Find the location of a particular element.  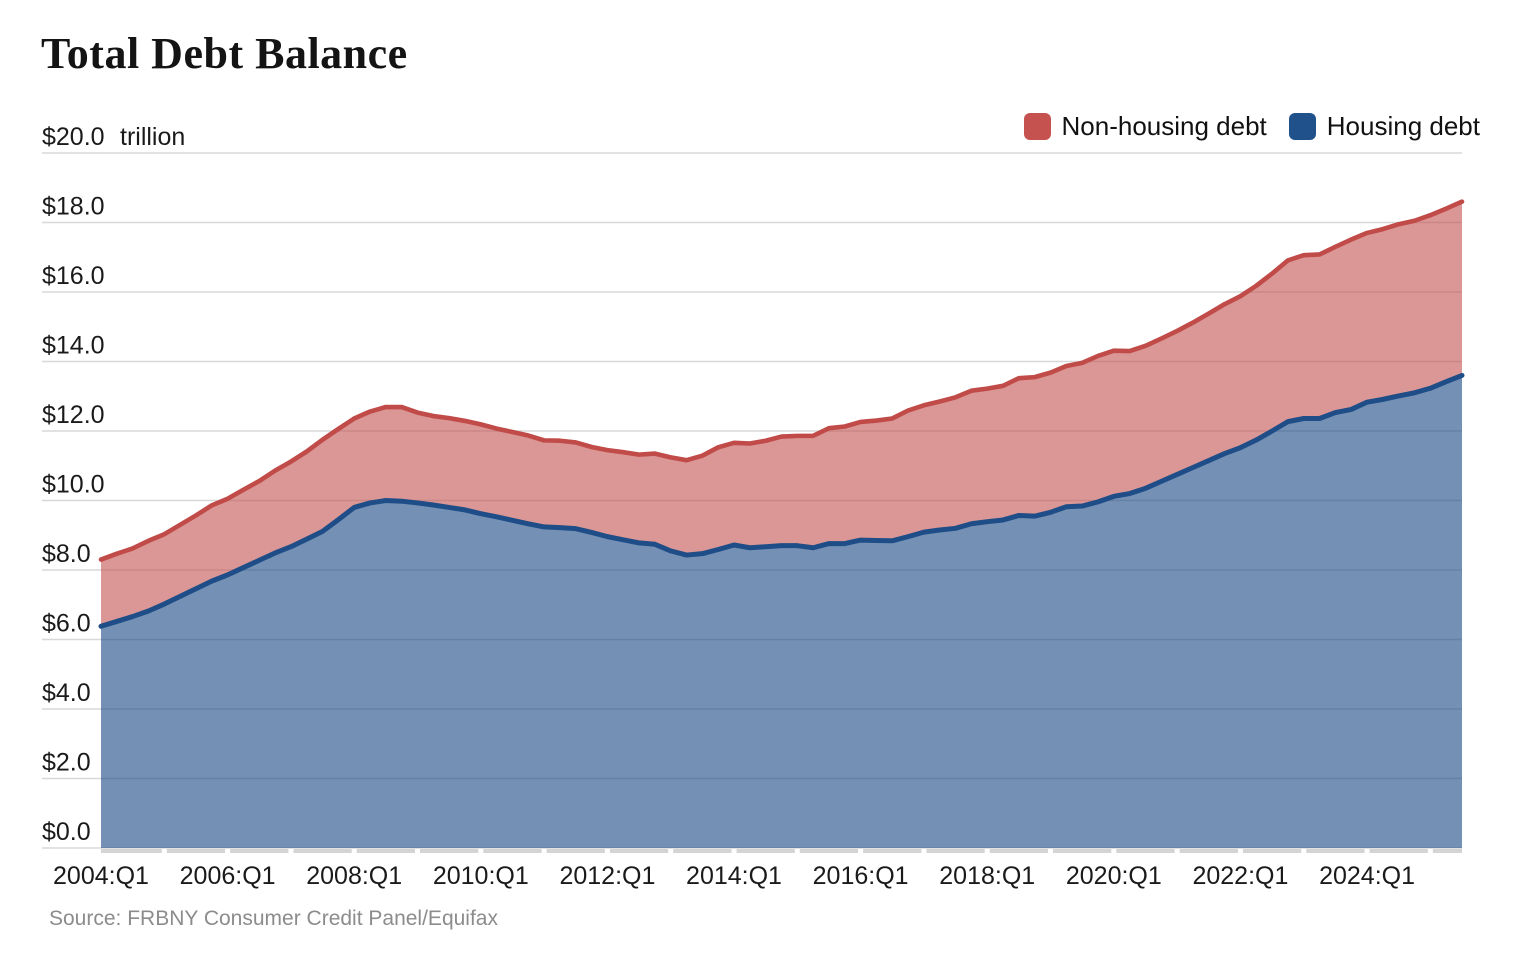

y-axis-tick-label: $0.0 is located at coordinates (66, 832).